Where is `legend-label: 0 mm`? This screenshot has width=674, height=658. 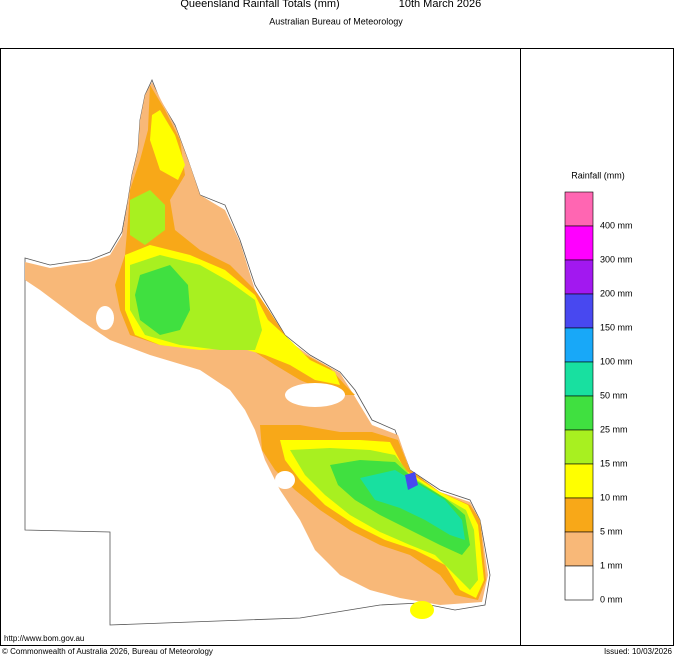 legend-label: 0 mm is located at coordinates (611, 599).